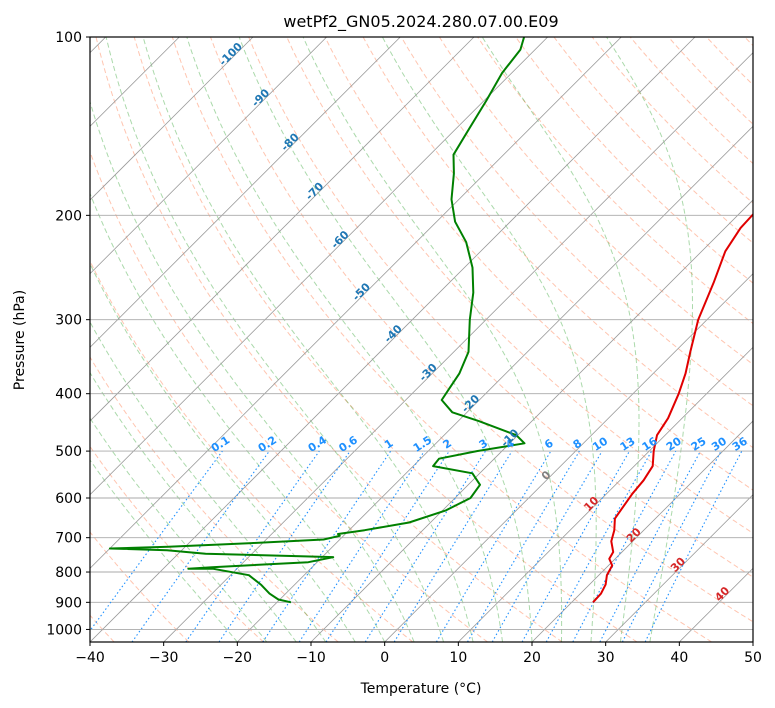  What do you see at coordinates (68, 603) in the screenshot?
I see `y-tick-label: 900` at bounding box center [68, 603].